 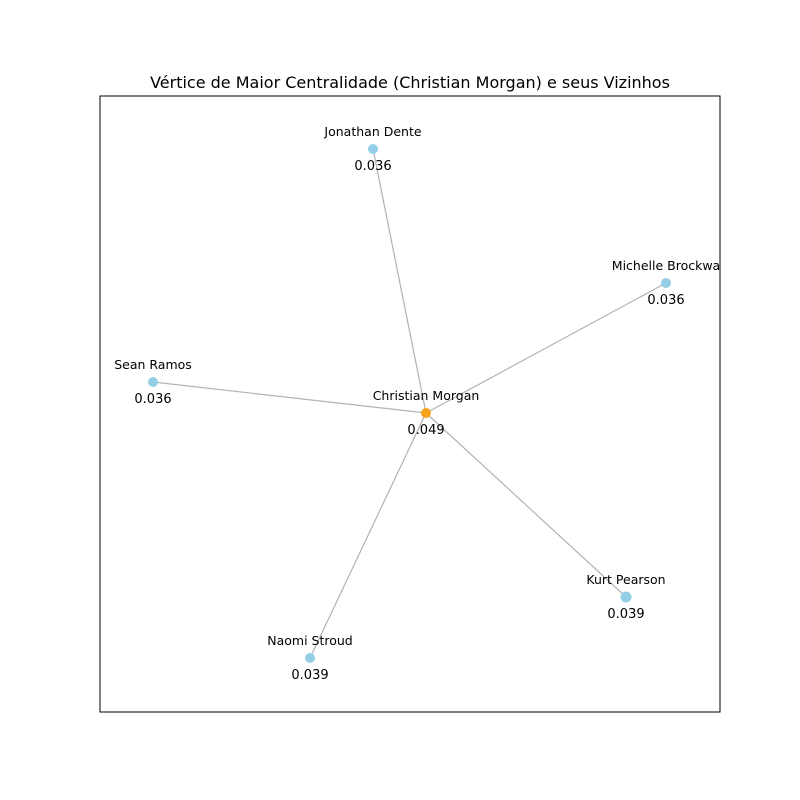 I want to click on edge-naomi, so click(x=368, y=535).